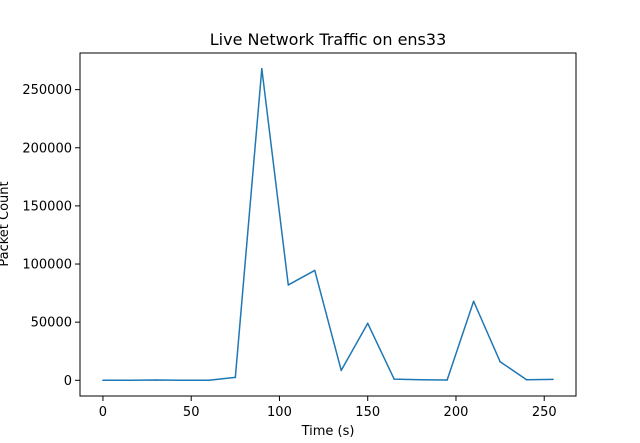  What do you see at coordinates (367, 412) in the screenshot?
I see `x-tick-label: 150` at bounding box center [367, 412].